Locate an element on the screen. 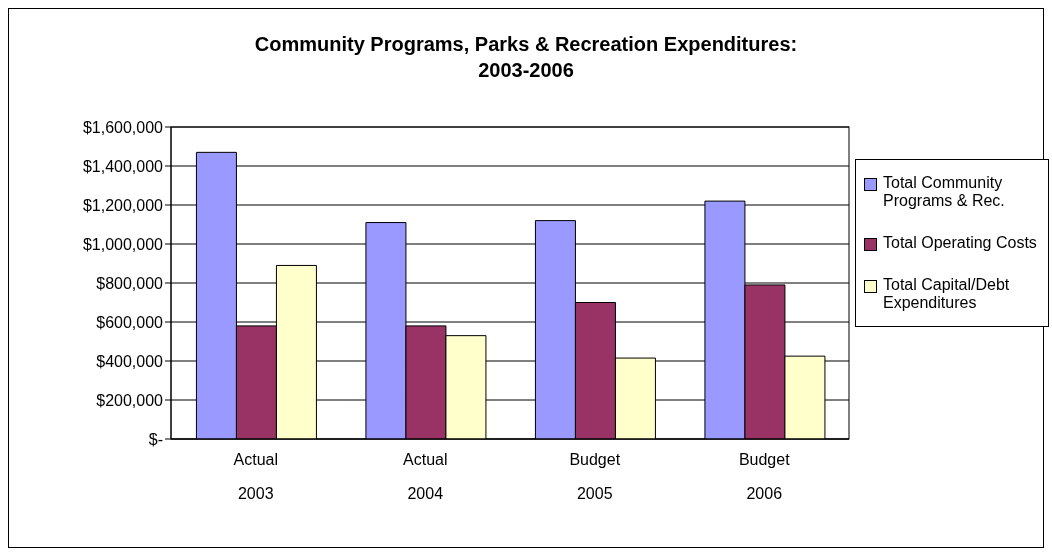 This screenshot has width=1052, height=556. y-tick-label: $- is located at coordinates (155, 439).